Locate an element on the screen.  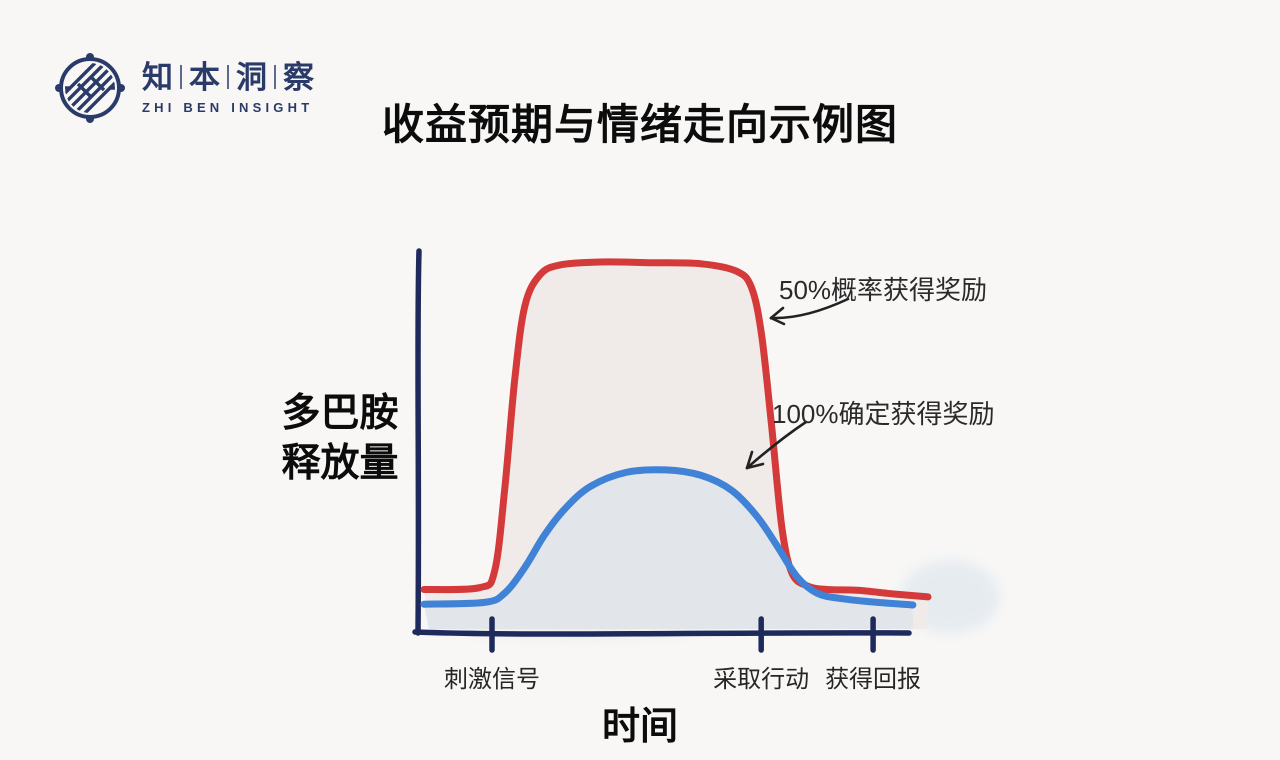
zhiben-seal-icon is located at coordinates (90, 88).